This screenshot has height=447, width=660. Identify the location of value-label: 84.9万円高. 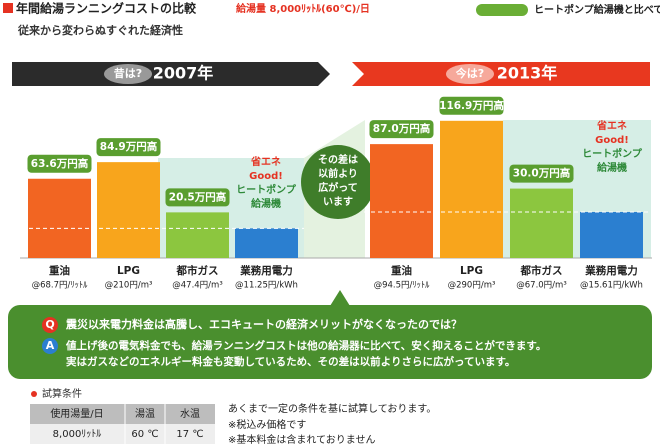
(129, 146).